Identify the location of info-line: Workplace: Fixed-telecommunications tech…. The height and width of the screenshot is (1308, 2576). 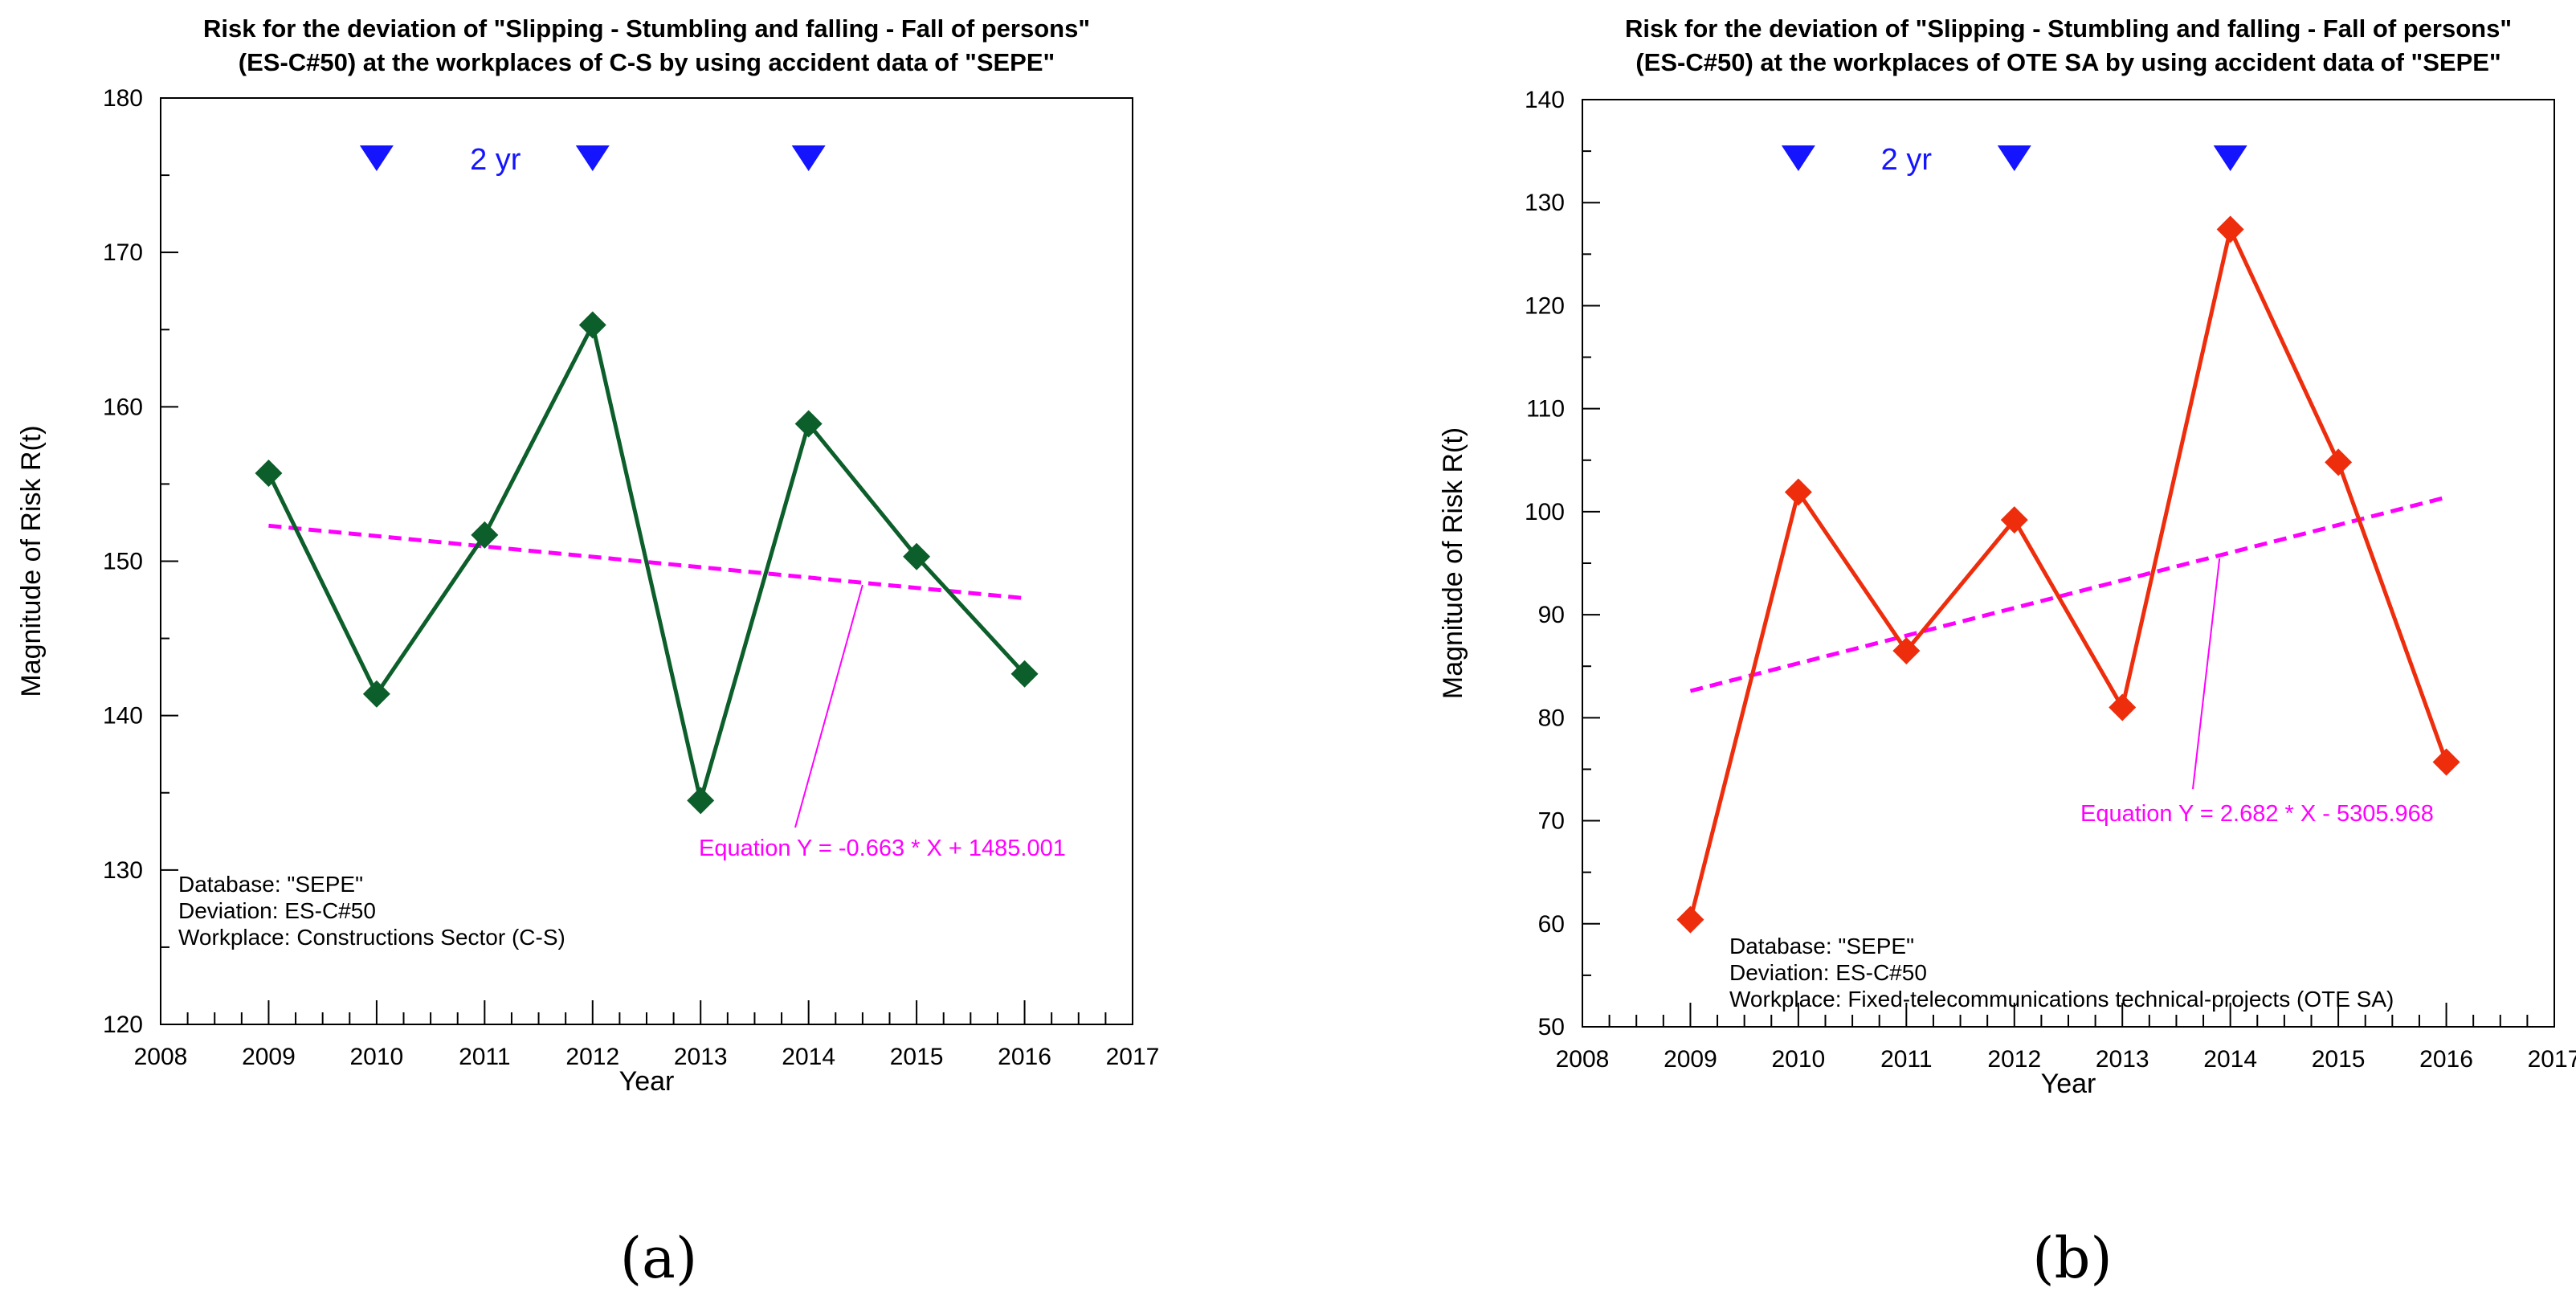
(2061, 999).